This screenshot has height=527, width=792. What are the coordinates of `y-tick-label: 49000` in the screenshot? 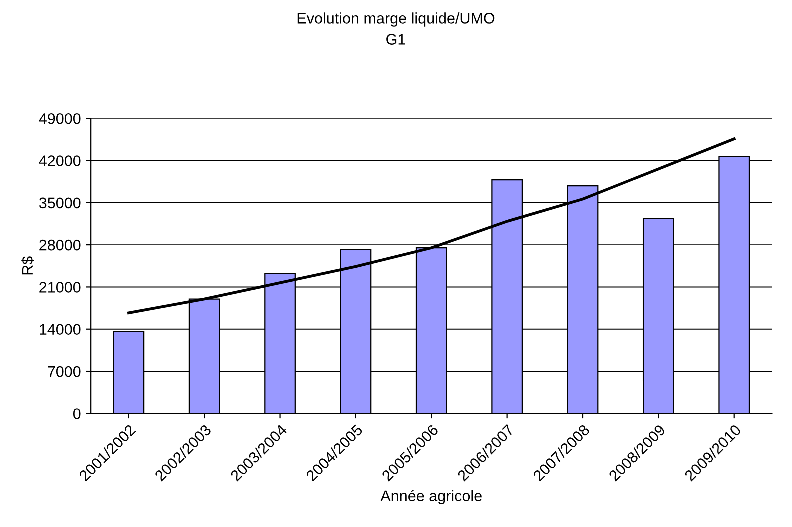 It's located at (60, 118).